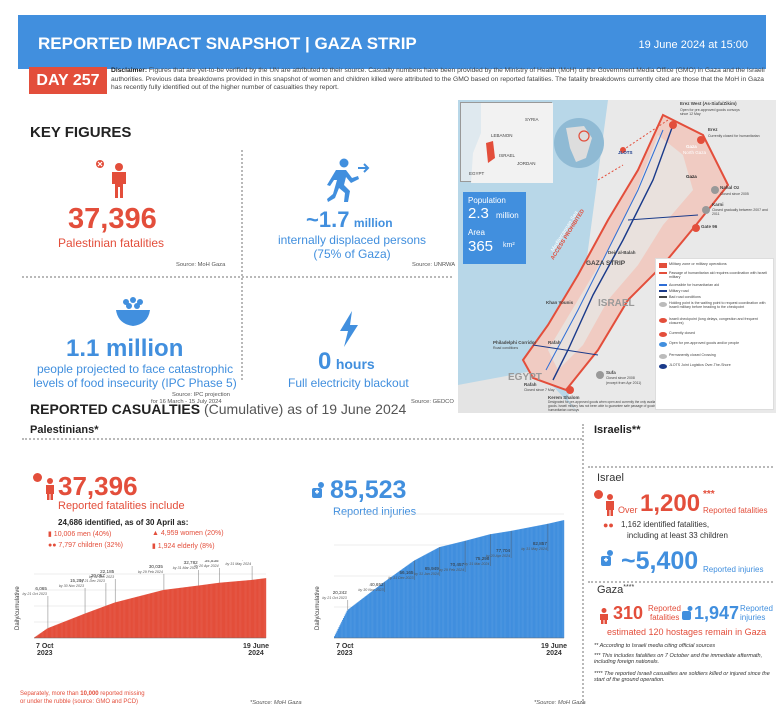  I want to click on label-rafah-crossing: Rafah, so click(530, 384).